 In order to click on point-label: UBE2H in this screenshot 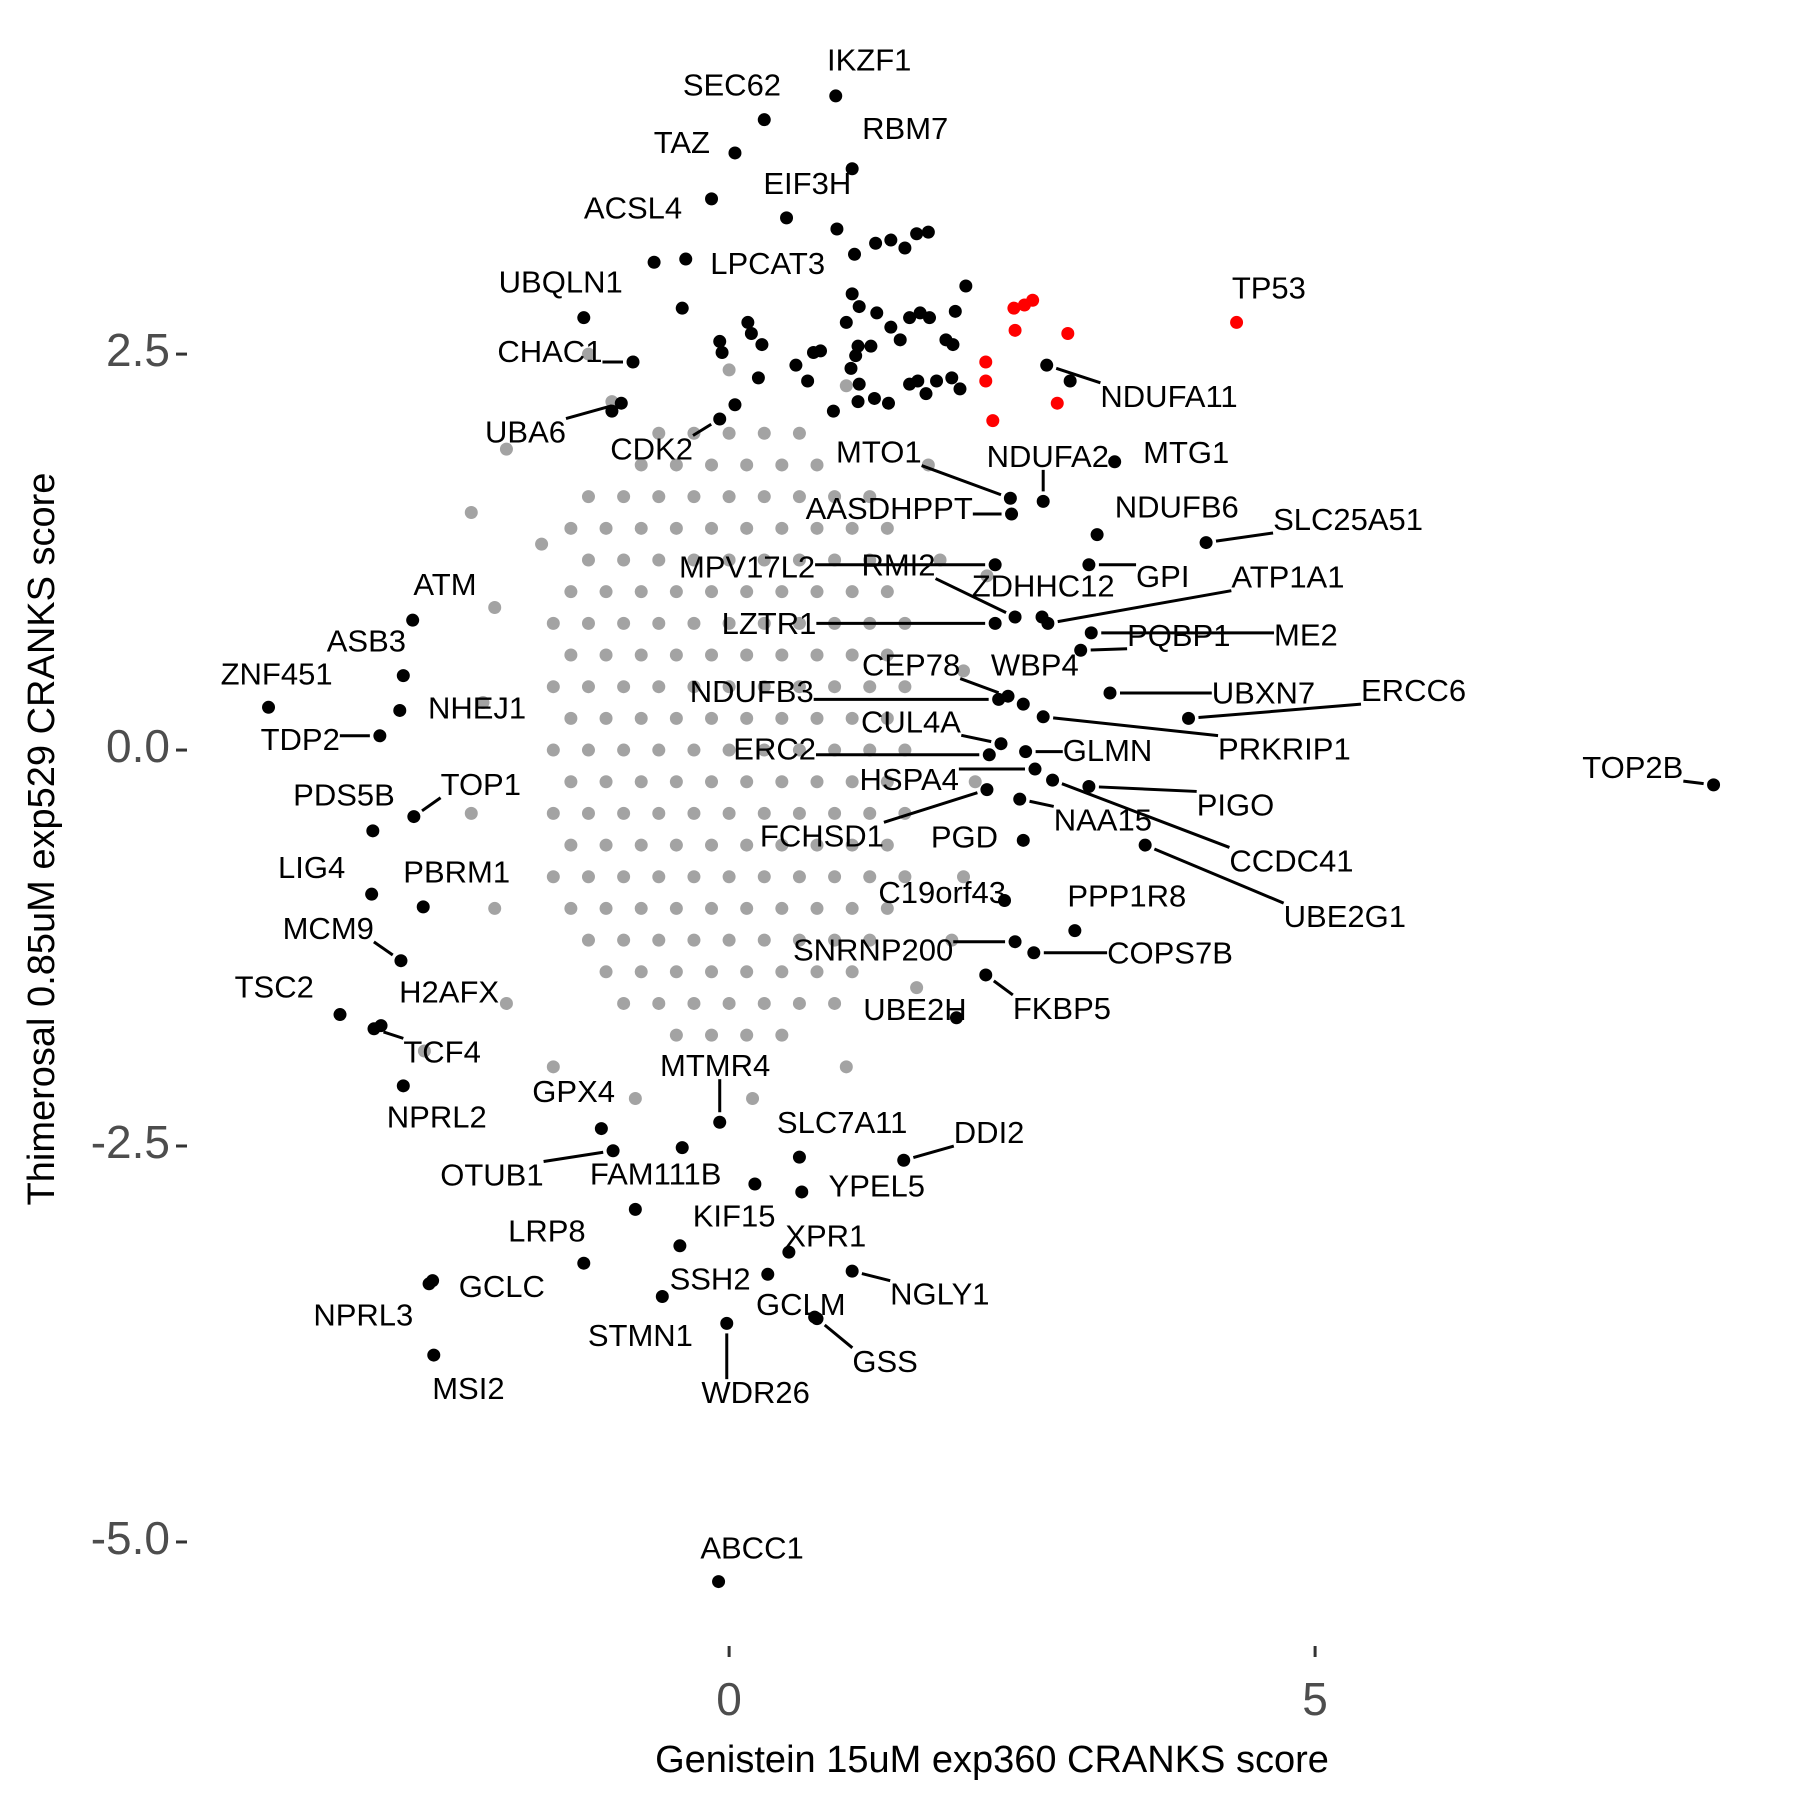, I will do `click(914, 1009)`.